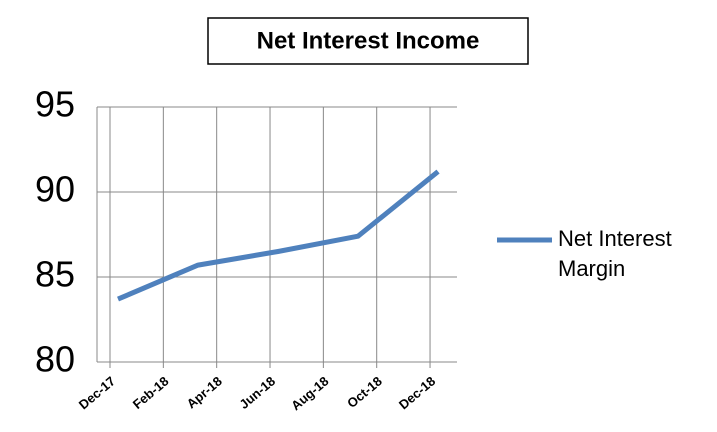 The height and width of the screenshot is (432, 717). Describe the element at coordinates (151, 392) in the screenshot. I see `x-tick-label: Feb-18` at that location.